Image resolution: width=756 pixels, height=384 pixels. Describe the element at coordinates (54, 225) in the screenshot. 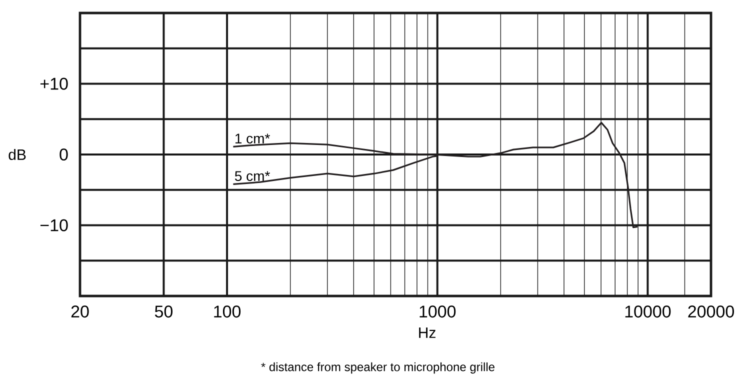

I see `y-tick-label: −10` at that location.